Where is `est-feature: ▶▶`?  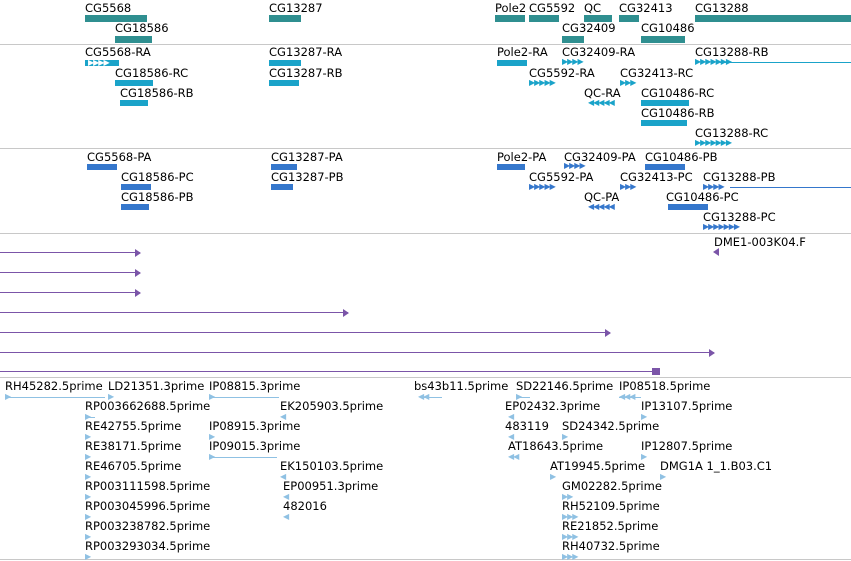 est-feature: ▶▶ is located at coordinates (567, 496).